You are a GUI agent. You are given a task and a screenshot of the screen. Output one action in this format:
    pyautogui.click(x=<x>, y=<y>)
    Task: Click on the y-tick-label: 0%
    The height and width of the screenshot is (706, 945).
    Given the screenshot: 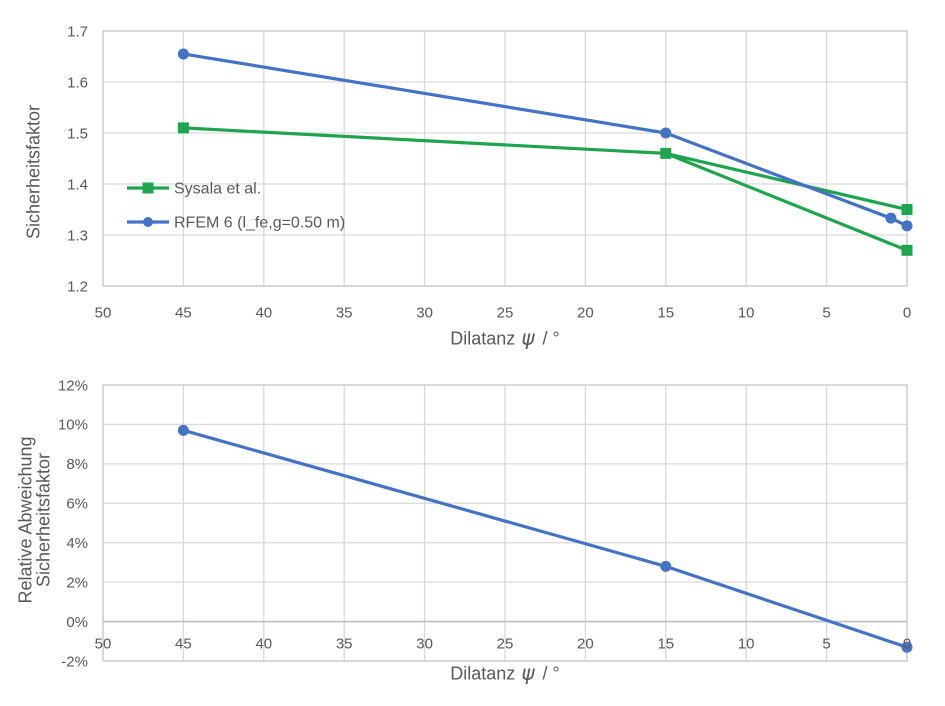 What is the action you would take?
    pyautogui.click(x=77, y=622)
    